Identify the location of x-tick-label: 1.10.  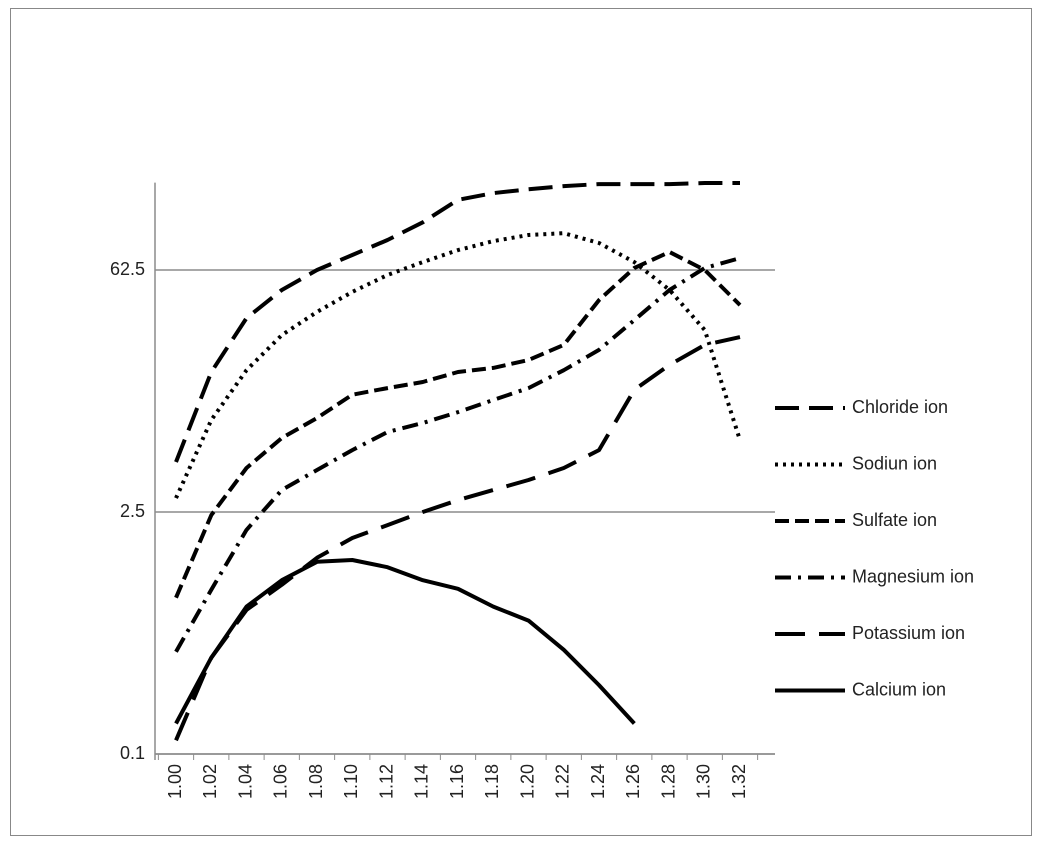
(351, 781).